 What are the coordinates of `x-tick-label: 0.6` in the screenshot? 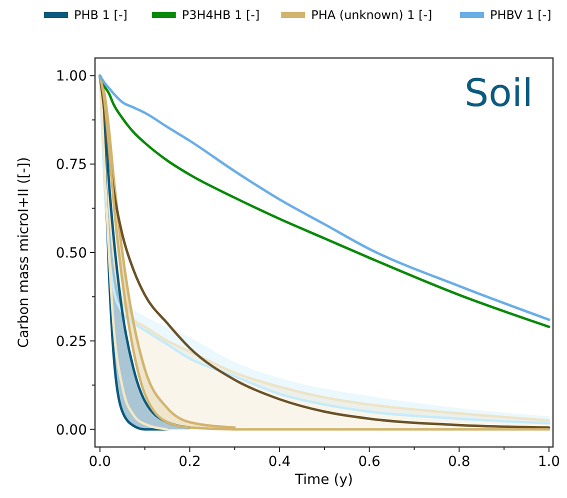 It's located at (369, 462).